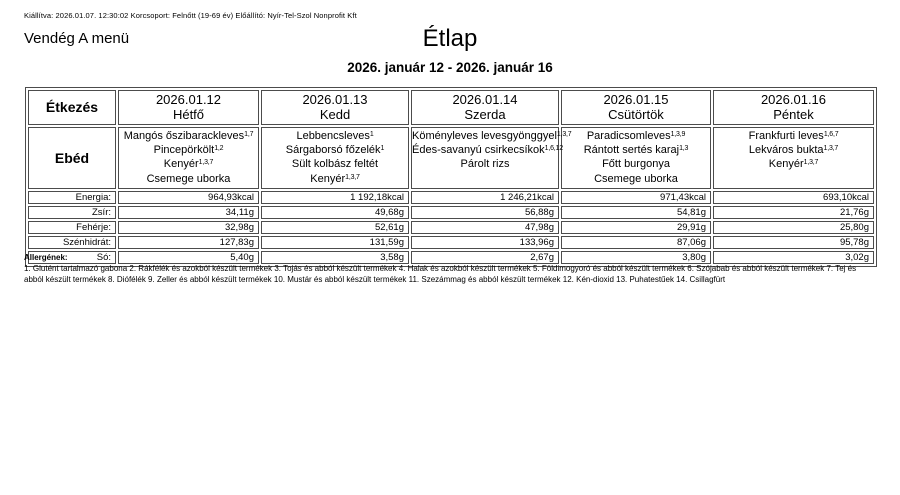 This screenshot has height=495, width=900. What do you see at coordinates (450, 67) in the screenshot?
I see `date-range-subtitle: 2026. január 12 - 2026. január 16` at bounding box center [450, 67].